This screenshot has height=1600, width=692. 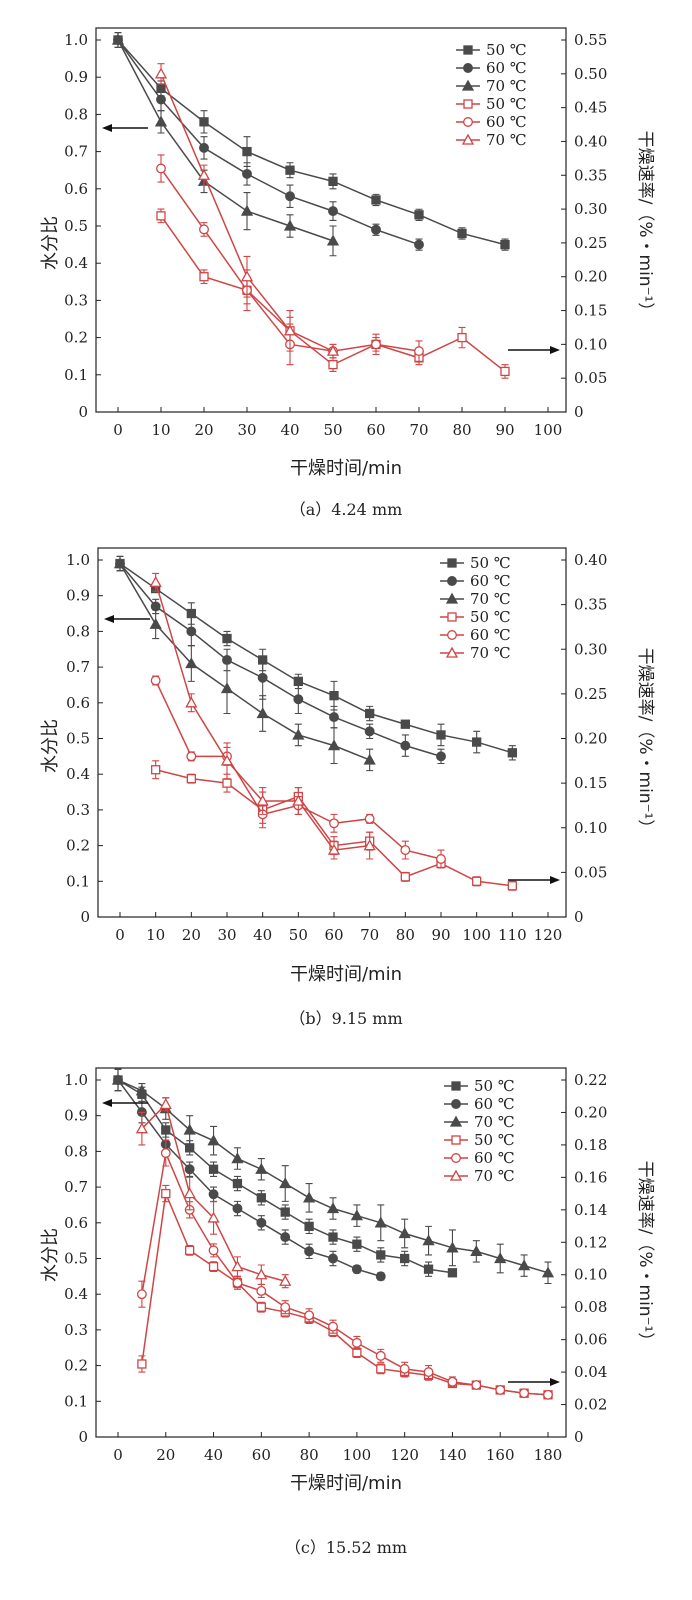 I want to click on x-tick-label: 180, so click(x=548, y=1455).